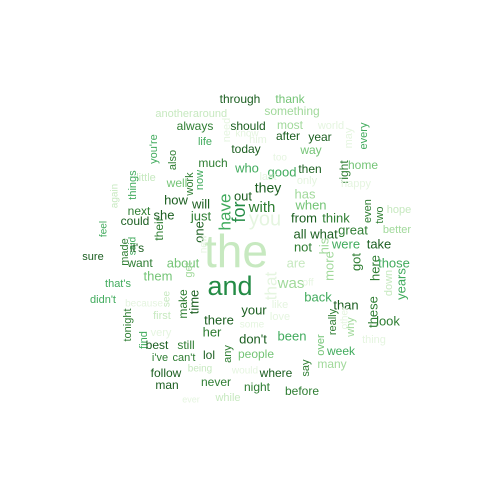 The width and height of the screenshot is (504, 504). I want to click on word-could: could, so click(135, 221).